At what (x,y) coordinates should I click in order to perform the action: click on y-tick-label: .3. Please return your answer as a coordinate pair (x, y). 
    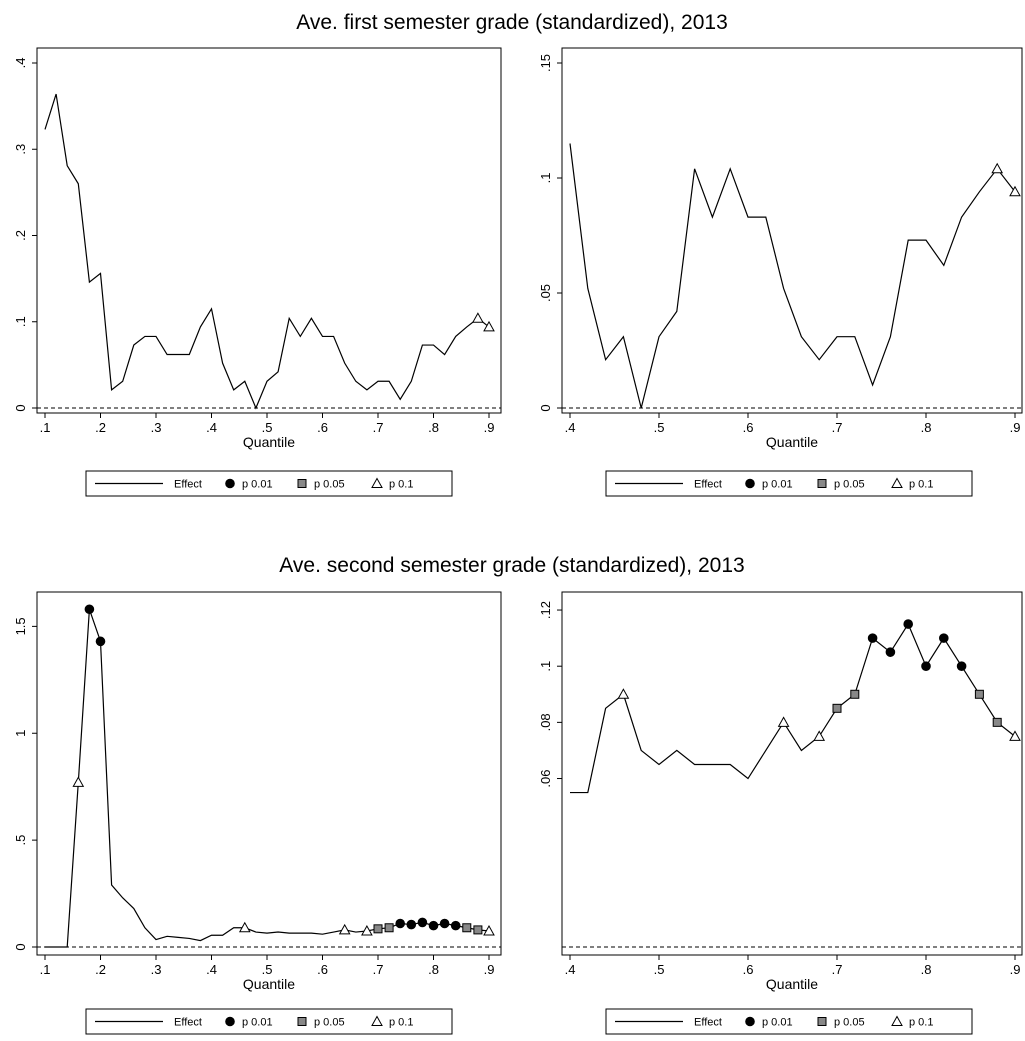
    Looking at the image, I should click on (20, 149).